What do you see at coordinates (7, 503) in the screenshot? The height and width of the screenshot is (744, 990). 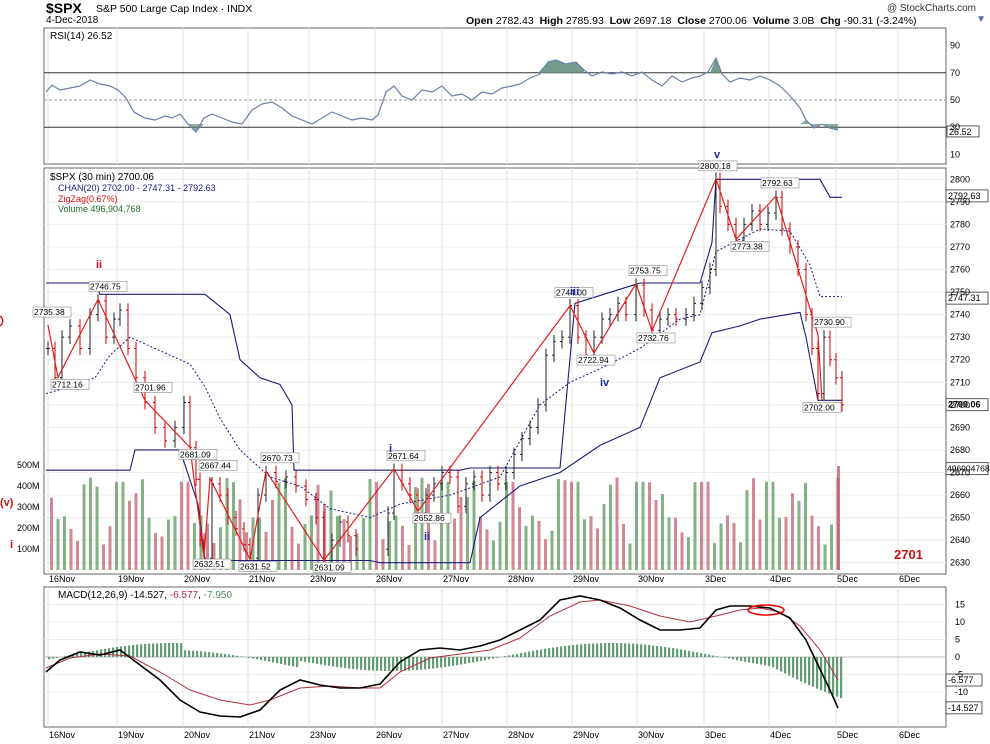 I see `wave-label: (v)` at bounding box center [7, 503].